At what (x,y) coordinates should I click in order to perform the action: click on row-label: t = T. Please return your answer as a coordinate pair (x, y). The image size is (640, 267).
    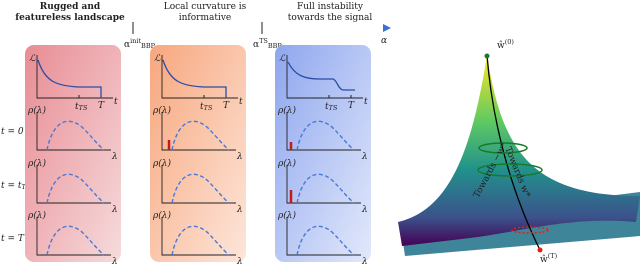
    Looking at the image, I should click on (13, 239).